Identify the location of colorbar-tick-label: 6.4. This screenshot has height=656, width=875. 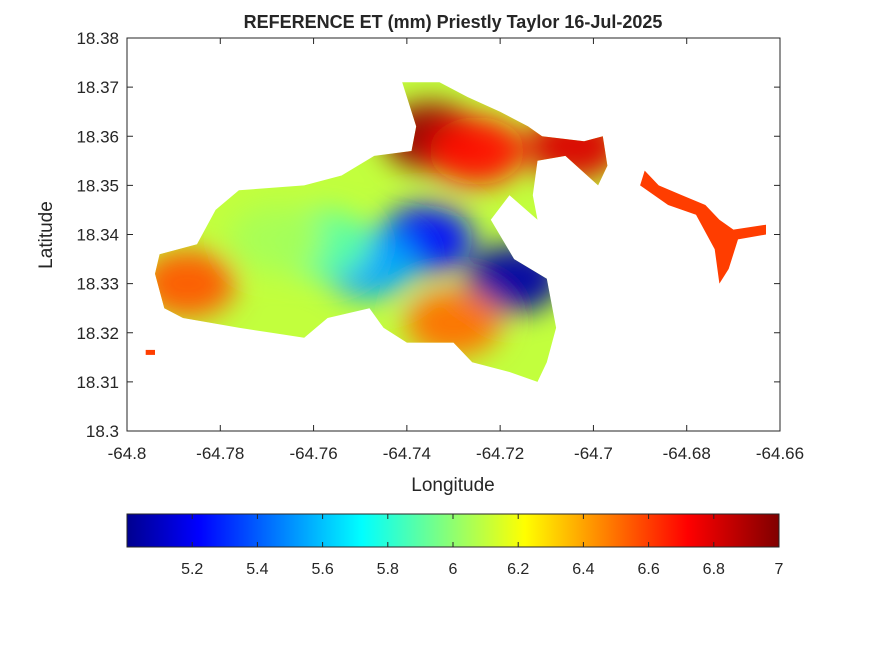
(583, 569).